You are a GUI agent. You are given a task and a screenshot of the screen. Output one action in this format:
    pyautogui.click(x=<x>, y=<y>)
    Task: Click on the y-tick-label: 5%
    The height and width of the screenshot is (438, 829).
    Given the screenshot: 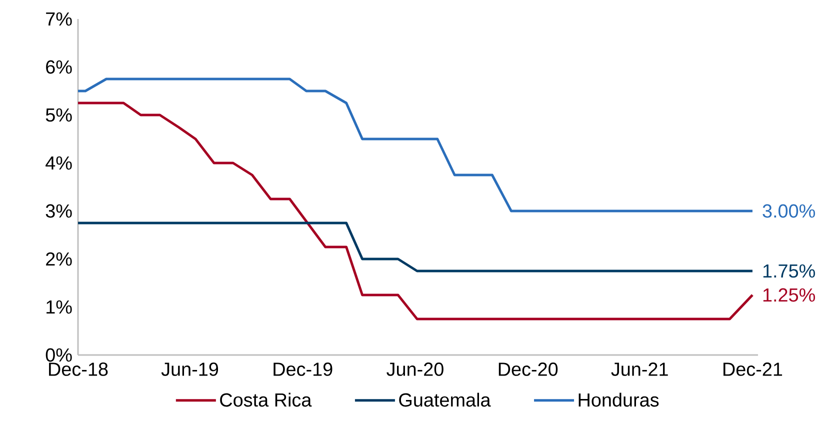 What is the action you would take?
    pyautogui.click(x=59, y=115)
    